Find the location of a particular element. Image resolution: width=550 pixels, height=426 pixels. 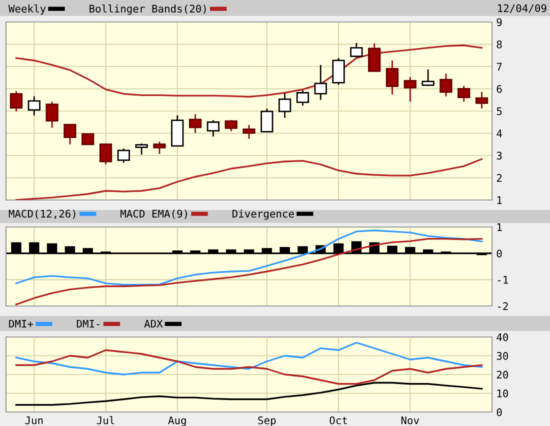

legend-label: Bollinger Bands(20) is located at coordinates (148, 9).